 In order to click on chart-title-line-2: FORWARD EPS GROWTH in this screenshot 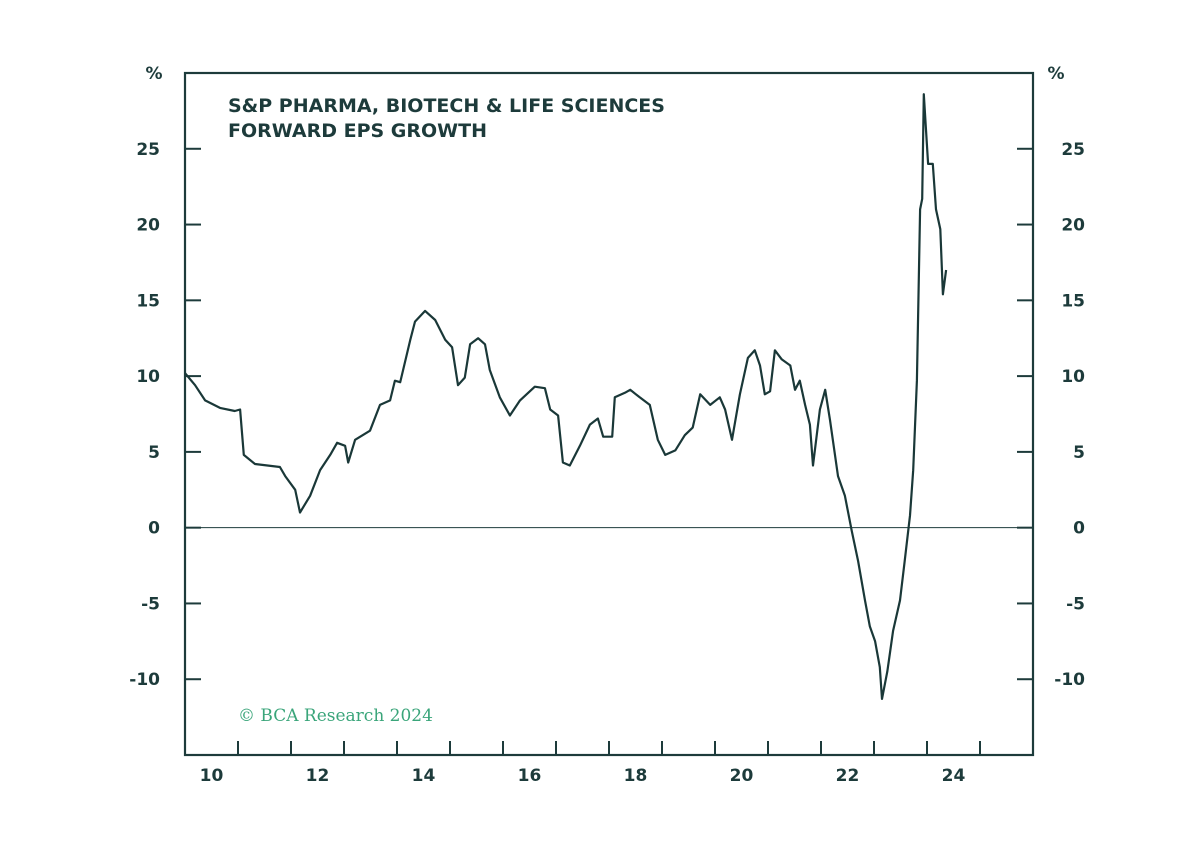, I will do `click(357, 131)`.